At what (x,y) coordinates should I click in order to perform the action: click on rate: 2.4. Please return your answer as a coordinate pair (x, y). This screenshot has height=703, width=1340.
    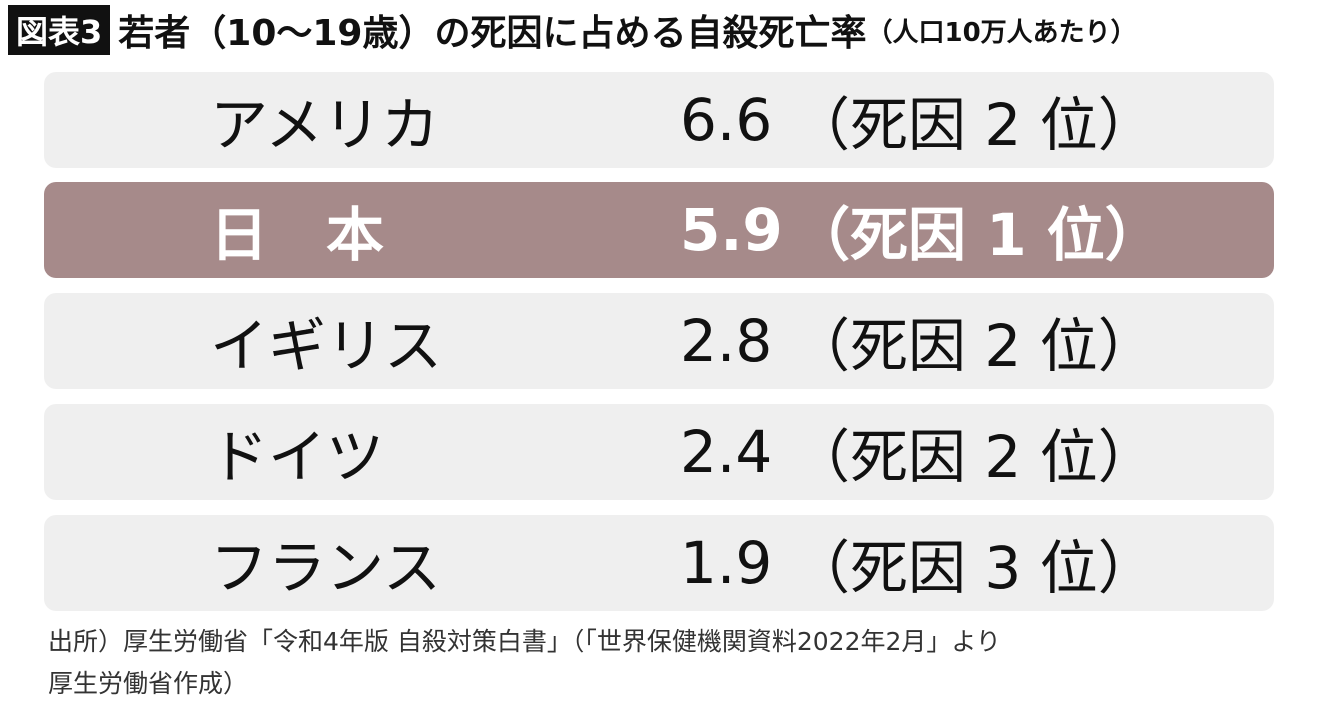
    Looking at the image, I should click on (726, 452).